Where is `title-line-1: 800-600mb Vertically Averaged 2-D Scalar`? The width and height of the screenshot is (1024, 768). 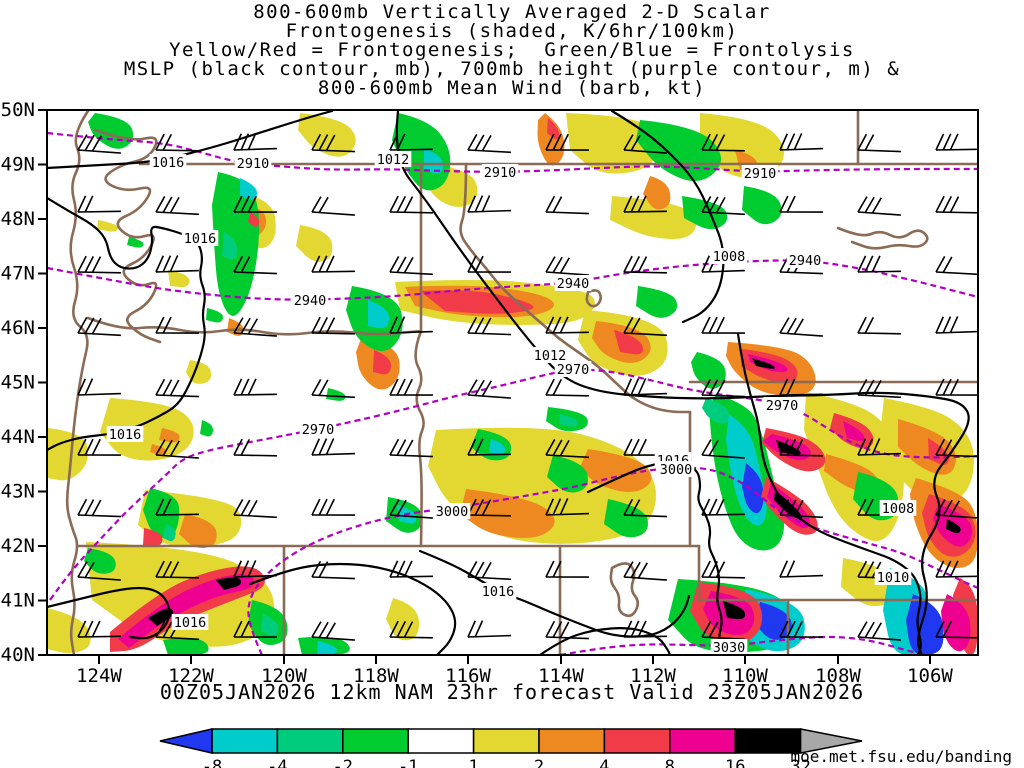
title-line-1: 800-600mb Vertically Averaged 2-D Scalar is located at coordinates (512, 12).